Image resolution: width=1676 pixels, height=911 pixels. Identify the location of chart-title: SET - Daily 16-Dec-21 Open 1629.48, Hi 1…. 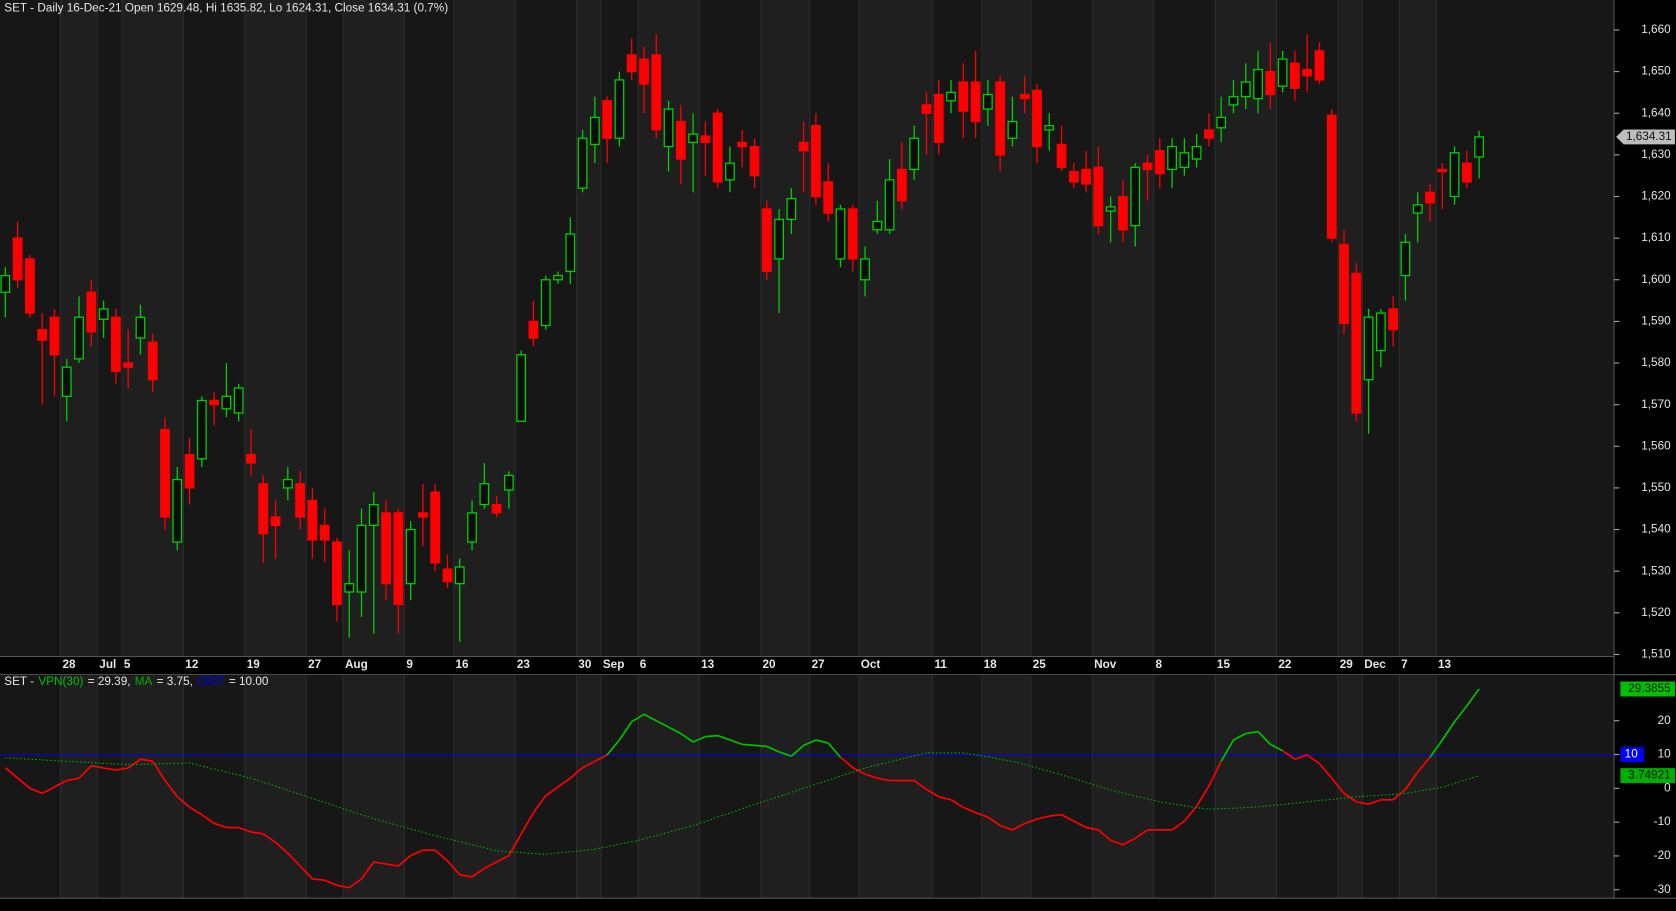
(226, 8).